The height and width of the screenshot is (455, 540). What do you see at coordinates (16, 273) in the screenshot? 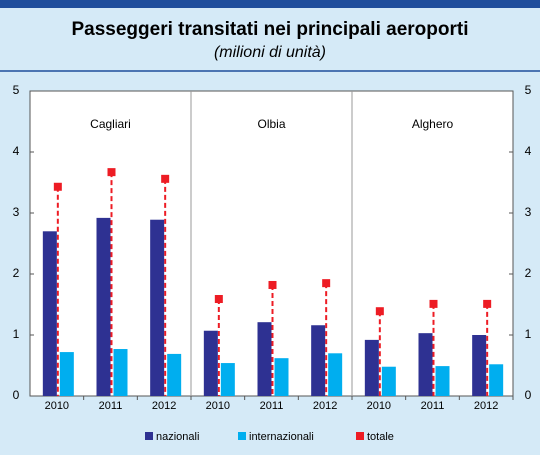
I see `y-tick-label: 2` at bounding box center [16, 273].